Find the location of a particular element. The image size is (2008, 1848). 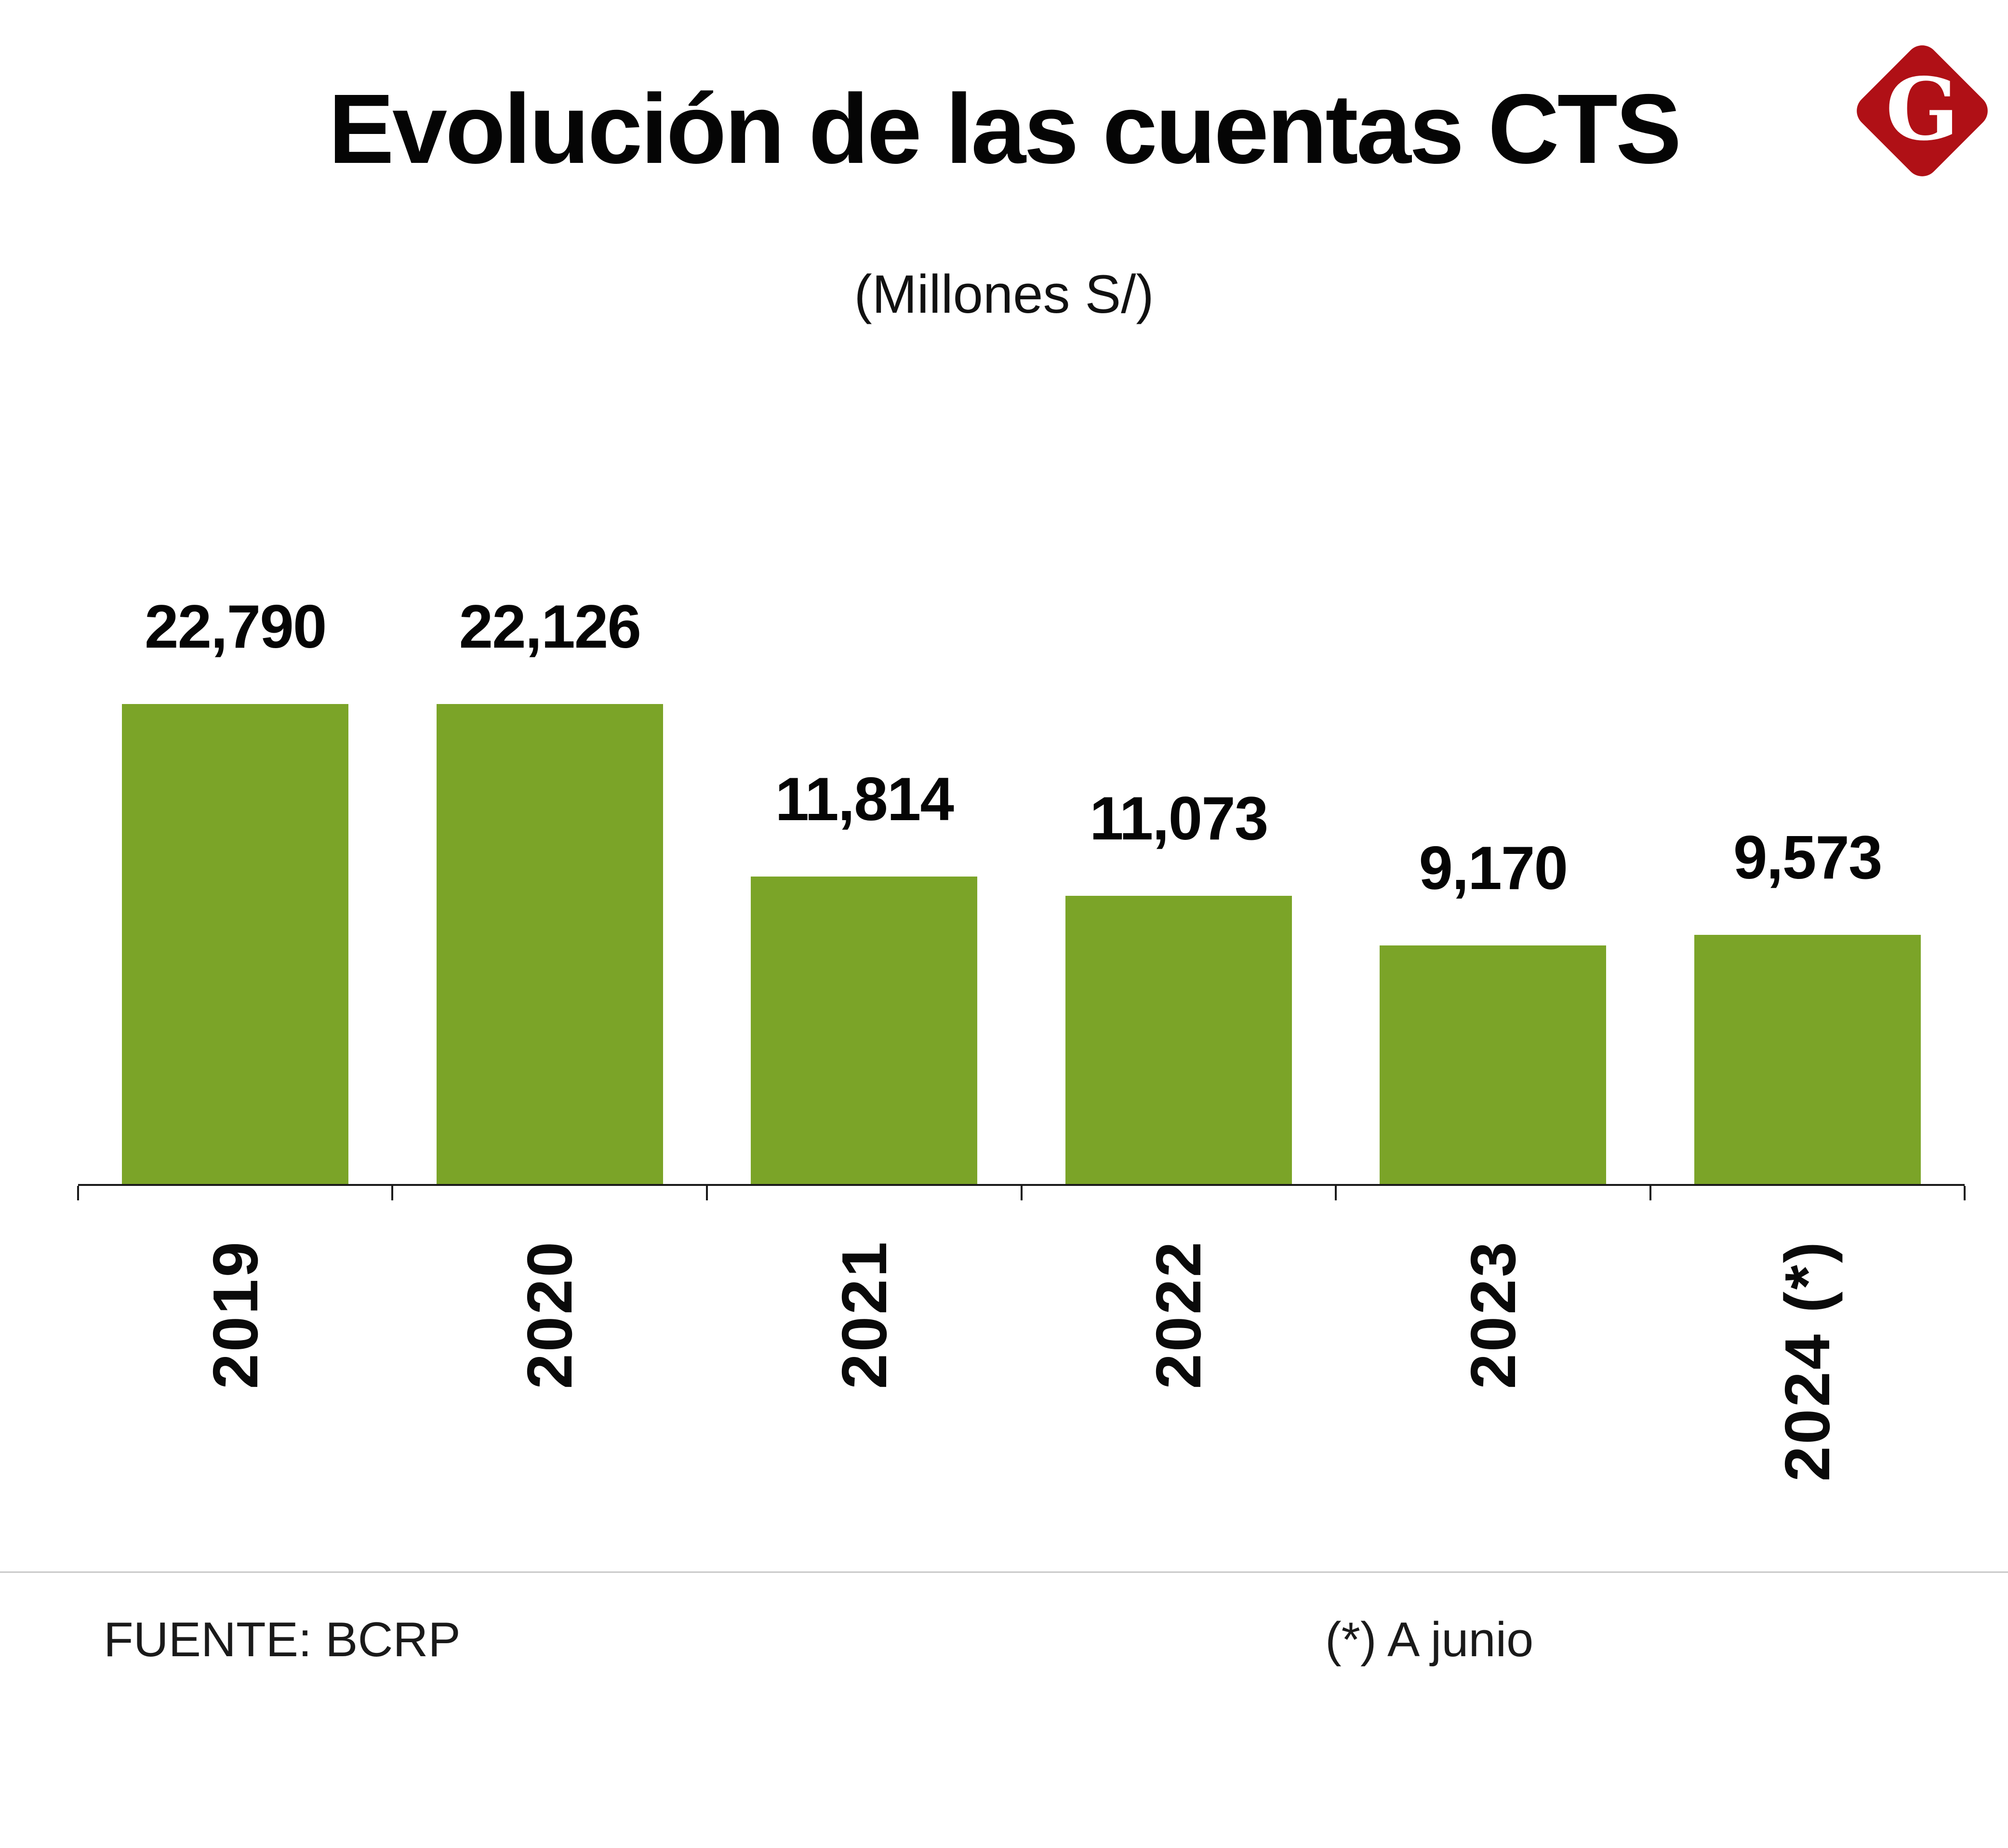

bar-column: 22,790 is located at coordinates (235, 887).